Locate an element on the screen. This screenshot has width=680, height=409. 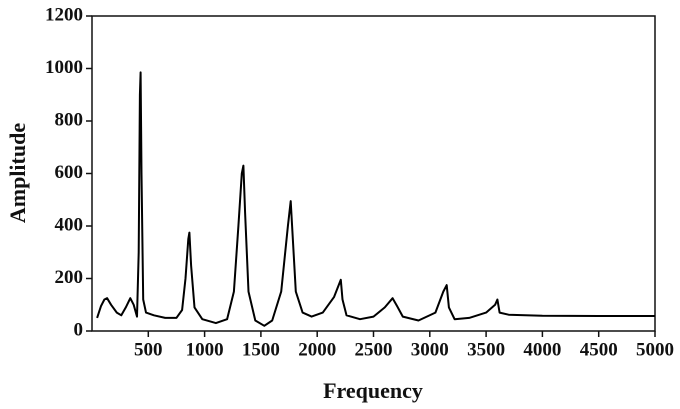
x-tick-label: 1000 is located at coordinates (205, 349).